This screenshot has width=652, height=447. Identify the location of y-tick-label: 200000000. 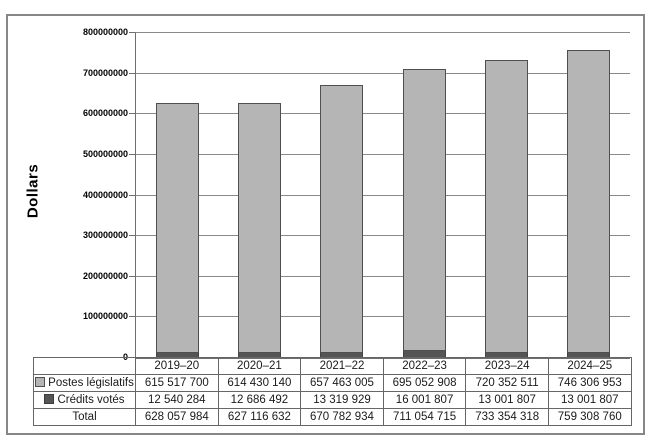
(105, 275).